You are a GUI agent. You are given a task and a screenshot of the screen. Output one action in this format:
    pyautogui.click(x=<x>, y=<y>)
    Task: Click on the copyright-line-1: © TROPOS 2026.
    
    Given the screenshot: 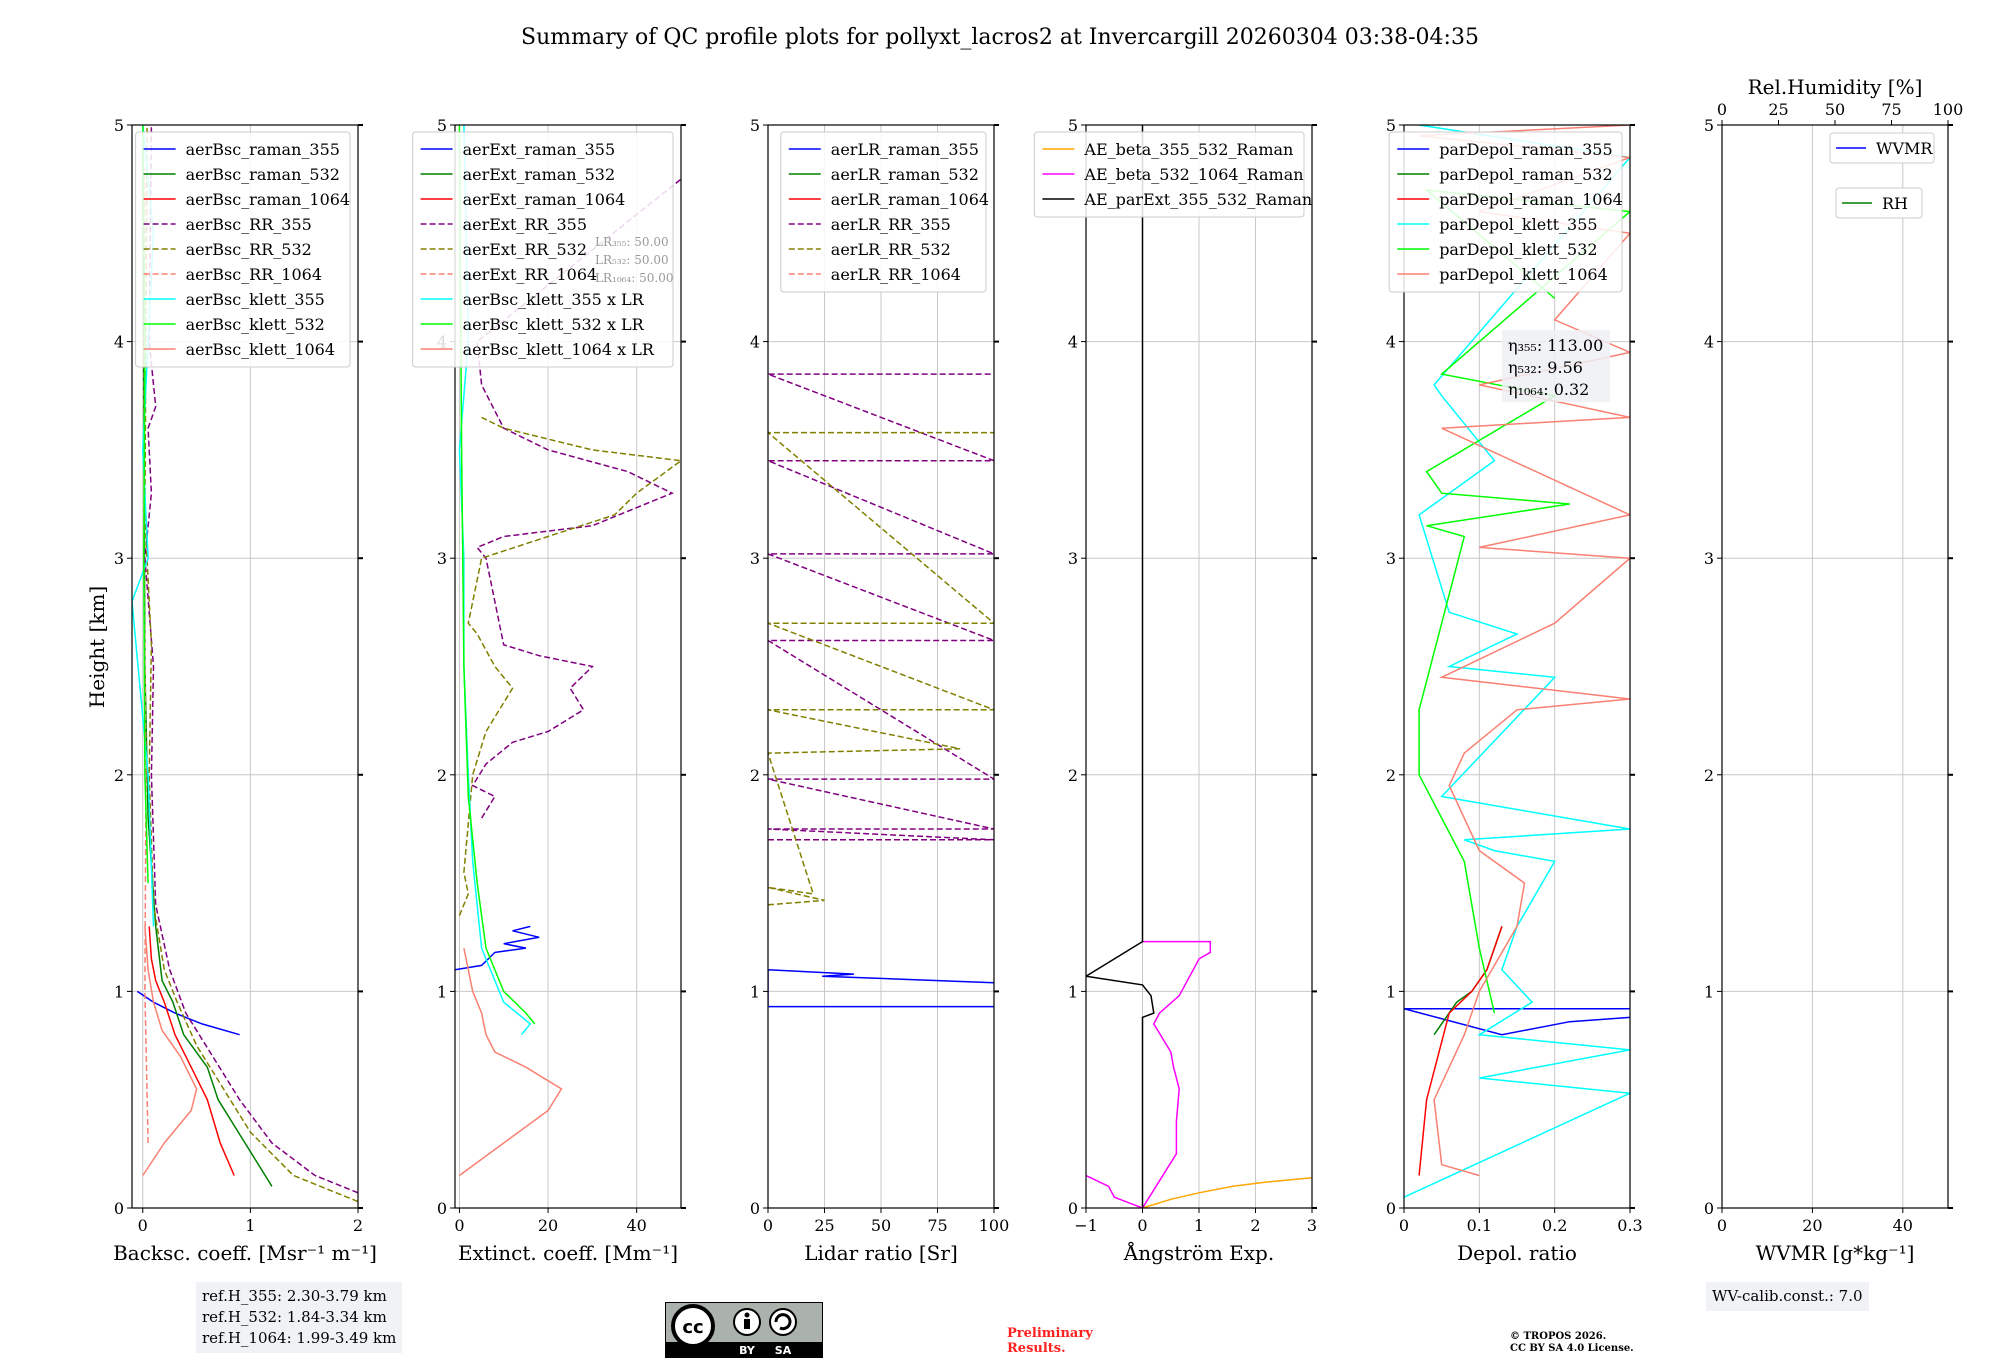 What is the action you would take?
    pyautogui.click(x=1558, y=1336)
    